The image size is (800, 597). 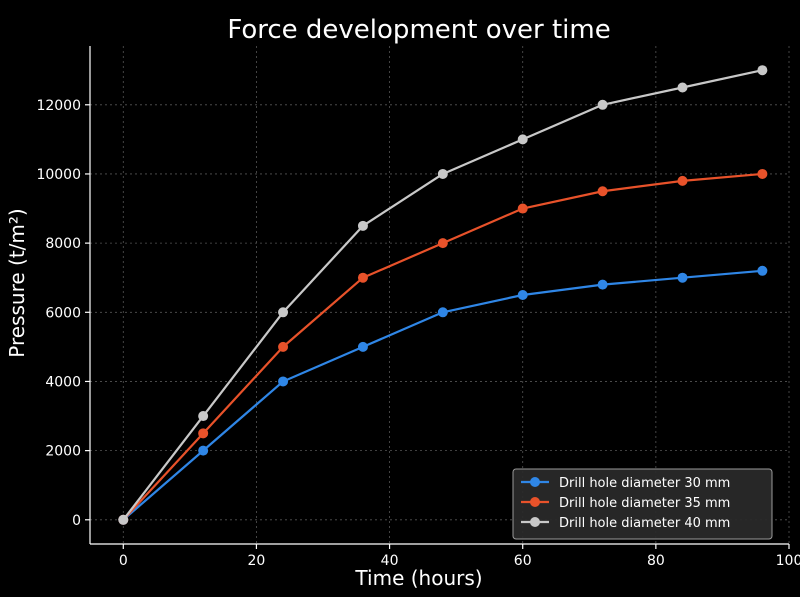 What do you see at coordinates (63, 452) in the screenshot?
I see `y-tick-label: 2000` at bounding box center [63, 452].